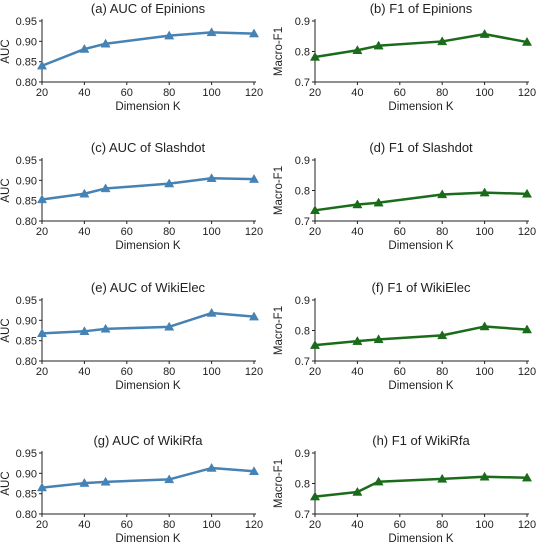 The image size is (550, 547). I want to click on panel-title: (h) F1 of WikiRfa, so click(421, 440).